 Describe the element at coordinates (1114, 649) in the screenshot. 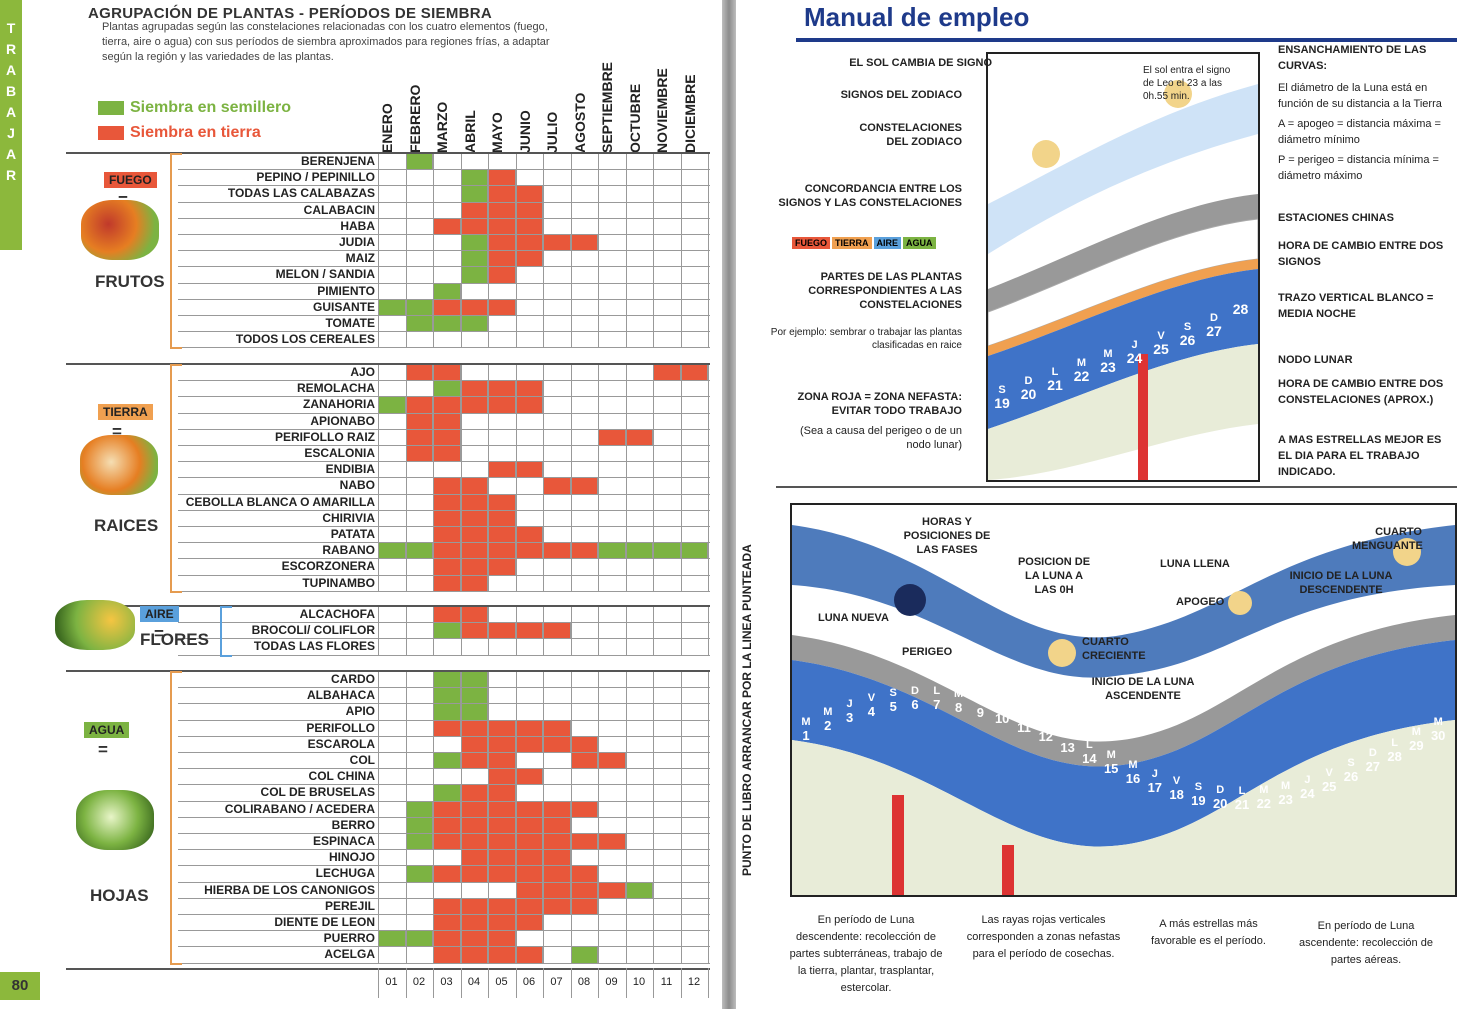

I see `ann-first-quarter: CUARTO CRECIENTE` at that location.